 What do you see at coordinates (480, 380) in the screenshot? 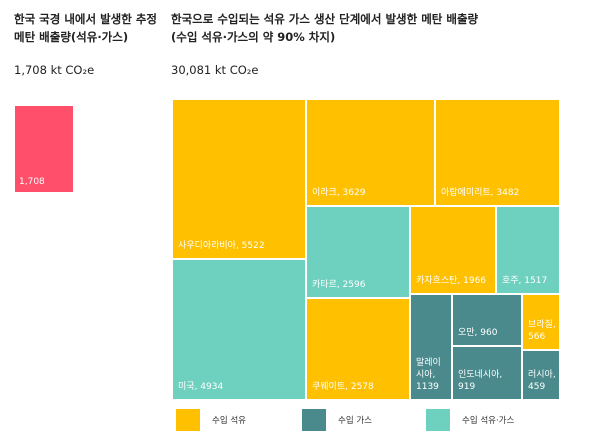
I see `treemap-label-ec9db8eb8f84eb84a4ec8b9cec9584: 인도네시아, 919` at bounding box center [480, 380].